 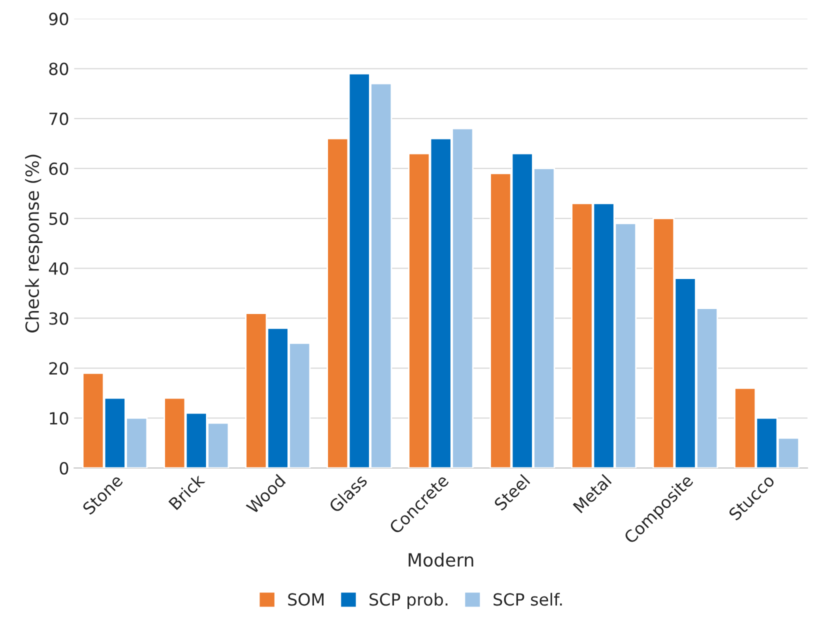 What do you see at coordinates (306, 599) in the screenshot?
I see `legend-label: SOM` at bounding box center [306, 599].